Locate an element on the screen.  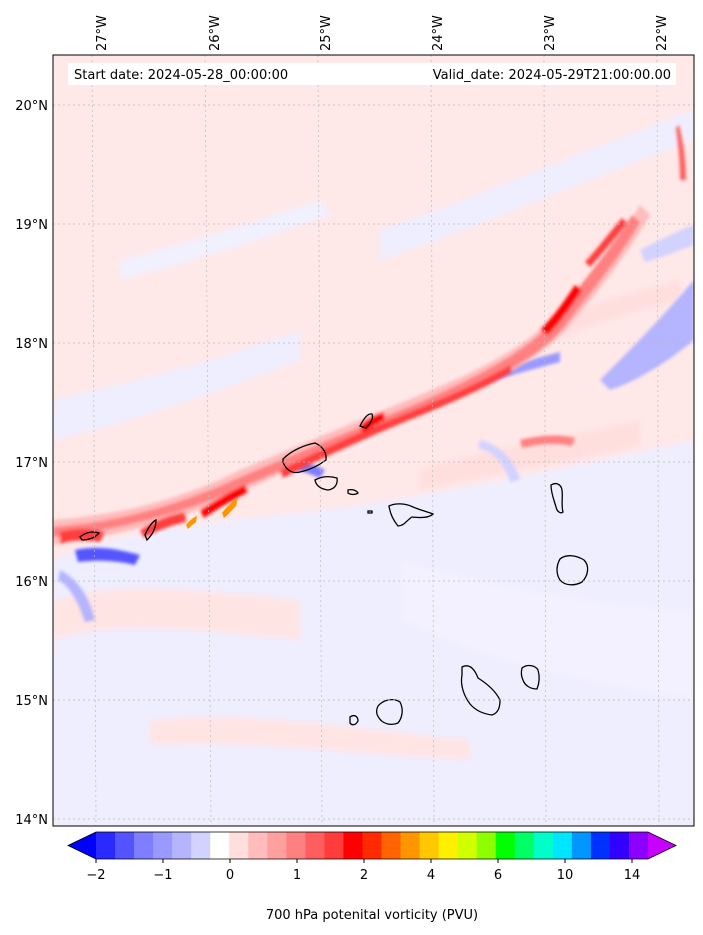
lon-label-27w: 27°W is located at coordinates (102, 33).